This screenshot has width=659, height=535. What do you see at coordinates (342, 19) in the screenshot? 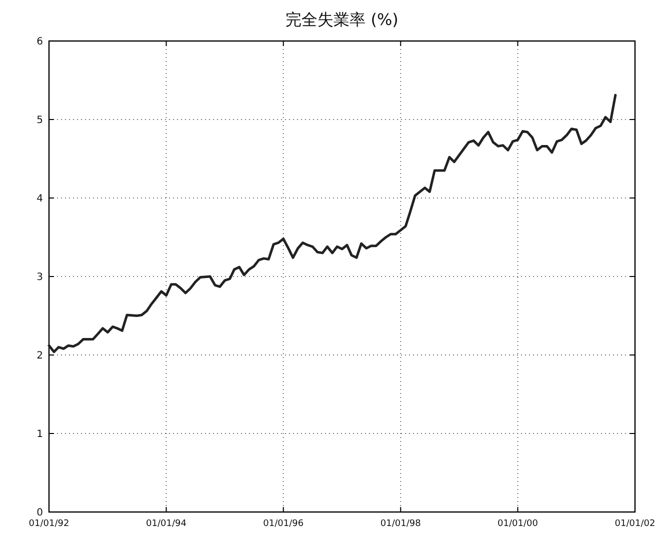
I see `chart-title: 完全失業率 (%)` at bounding box center [342, 19].